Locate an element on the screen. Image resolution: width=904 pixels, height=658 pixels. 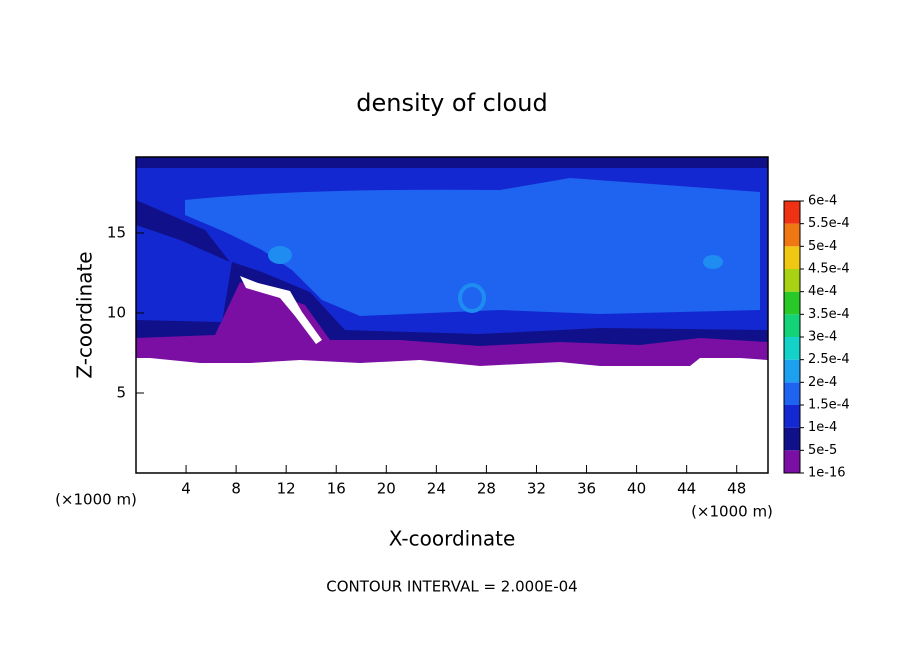
chart-title: density of cloud is located at coordinates (451, 103).